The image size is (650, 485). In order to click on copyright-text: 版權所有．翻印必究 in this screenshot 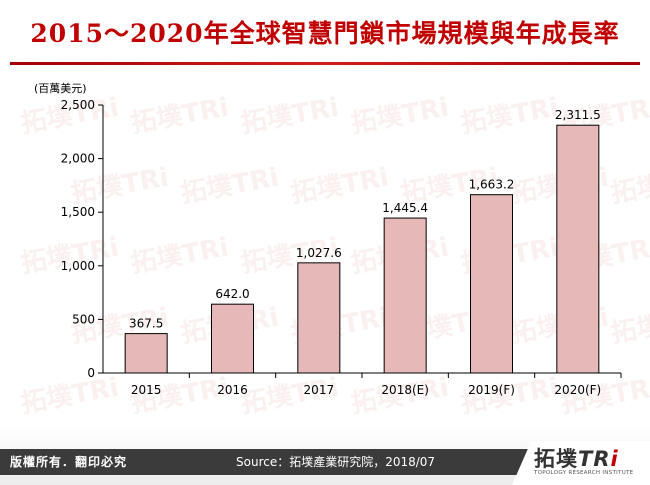, I will do `click(69, 462)`.